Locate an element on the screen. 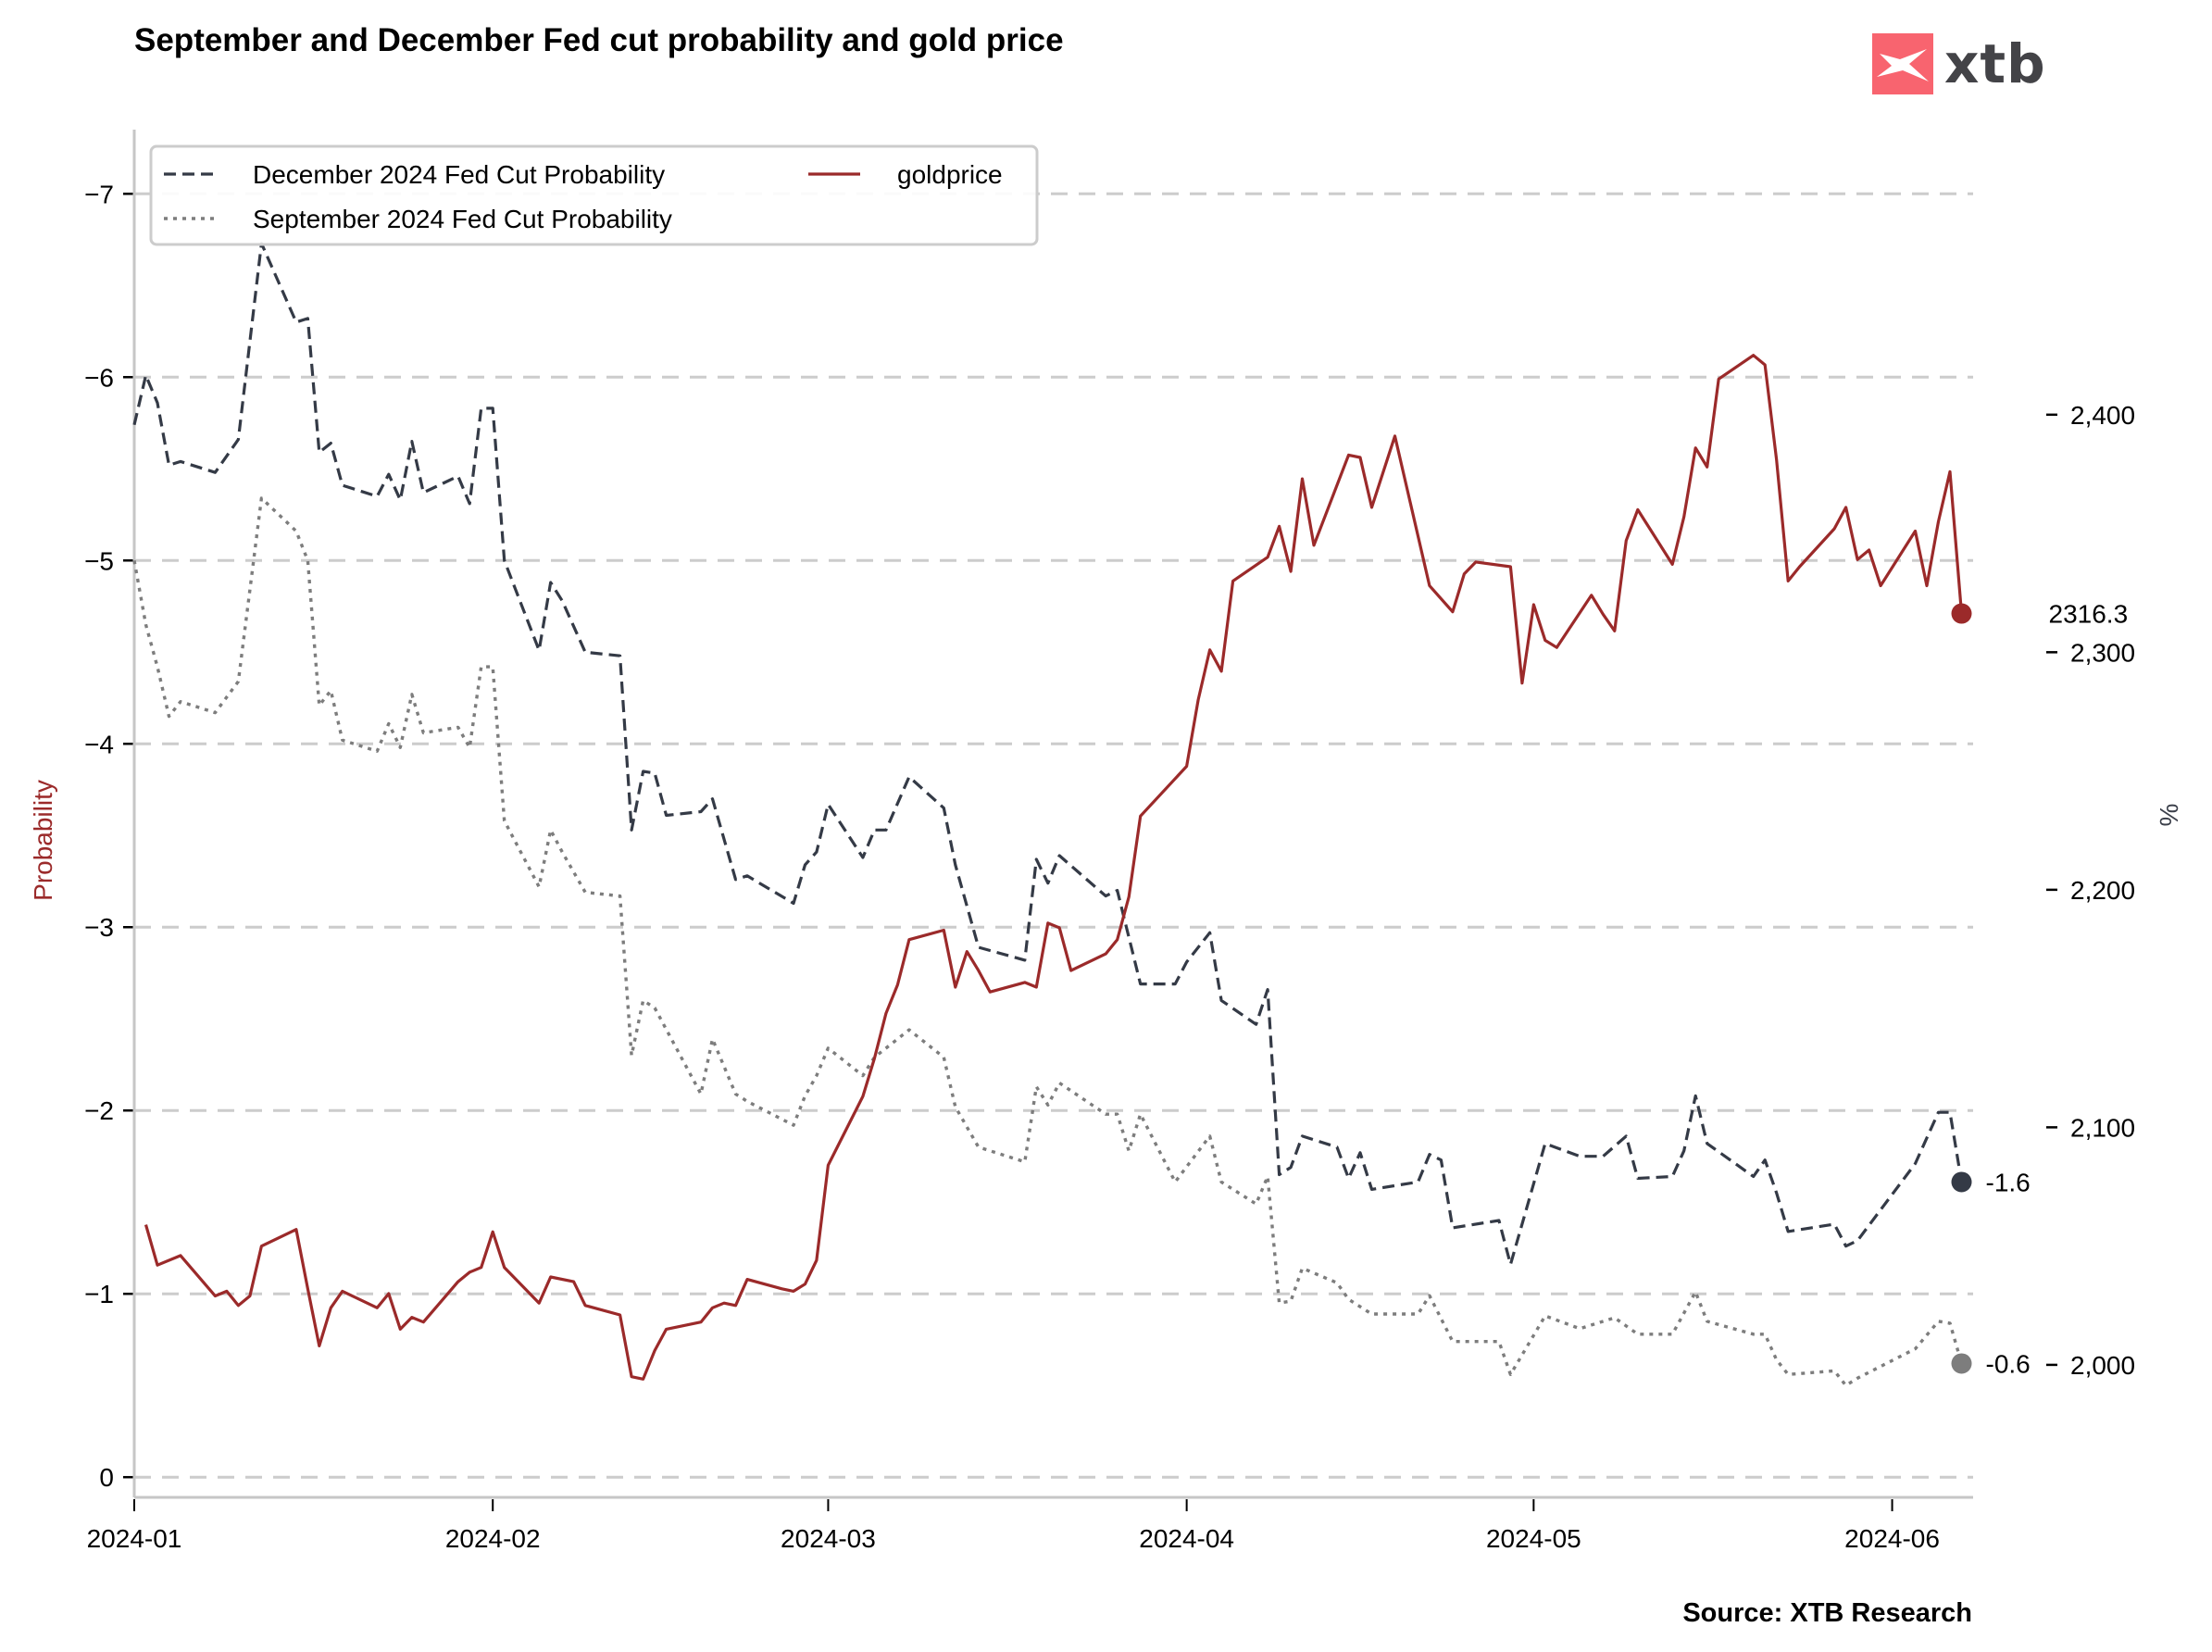 The height and width of the screenshot is (1652, 2212). x-tick-label: 2024-03 is located at coordinates (829, 1538).